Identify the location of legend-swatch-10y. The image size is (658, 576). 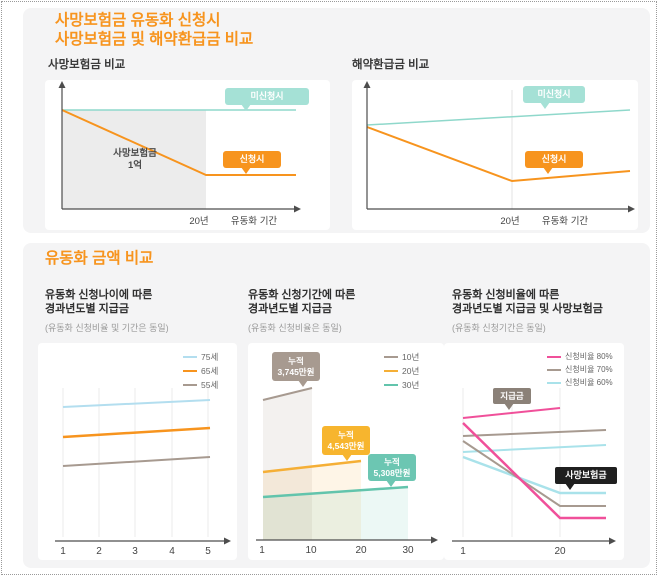
(391, 357).